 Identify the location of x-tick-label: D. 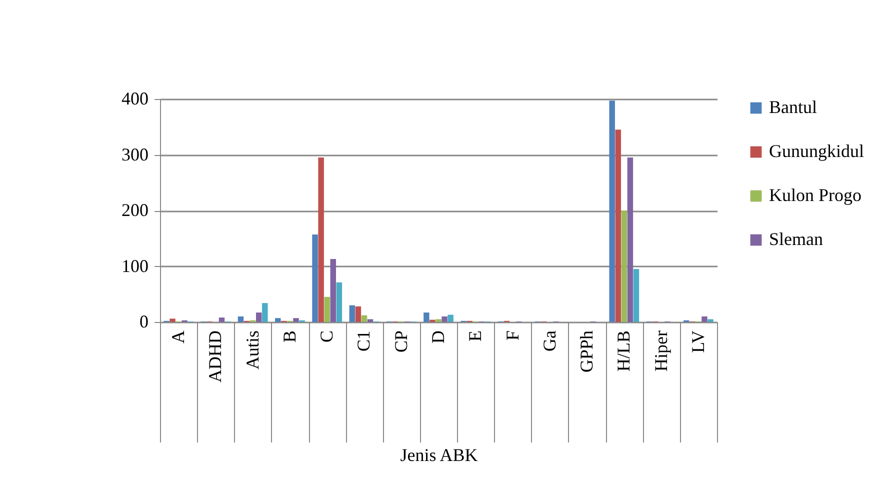
(438, 337).